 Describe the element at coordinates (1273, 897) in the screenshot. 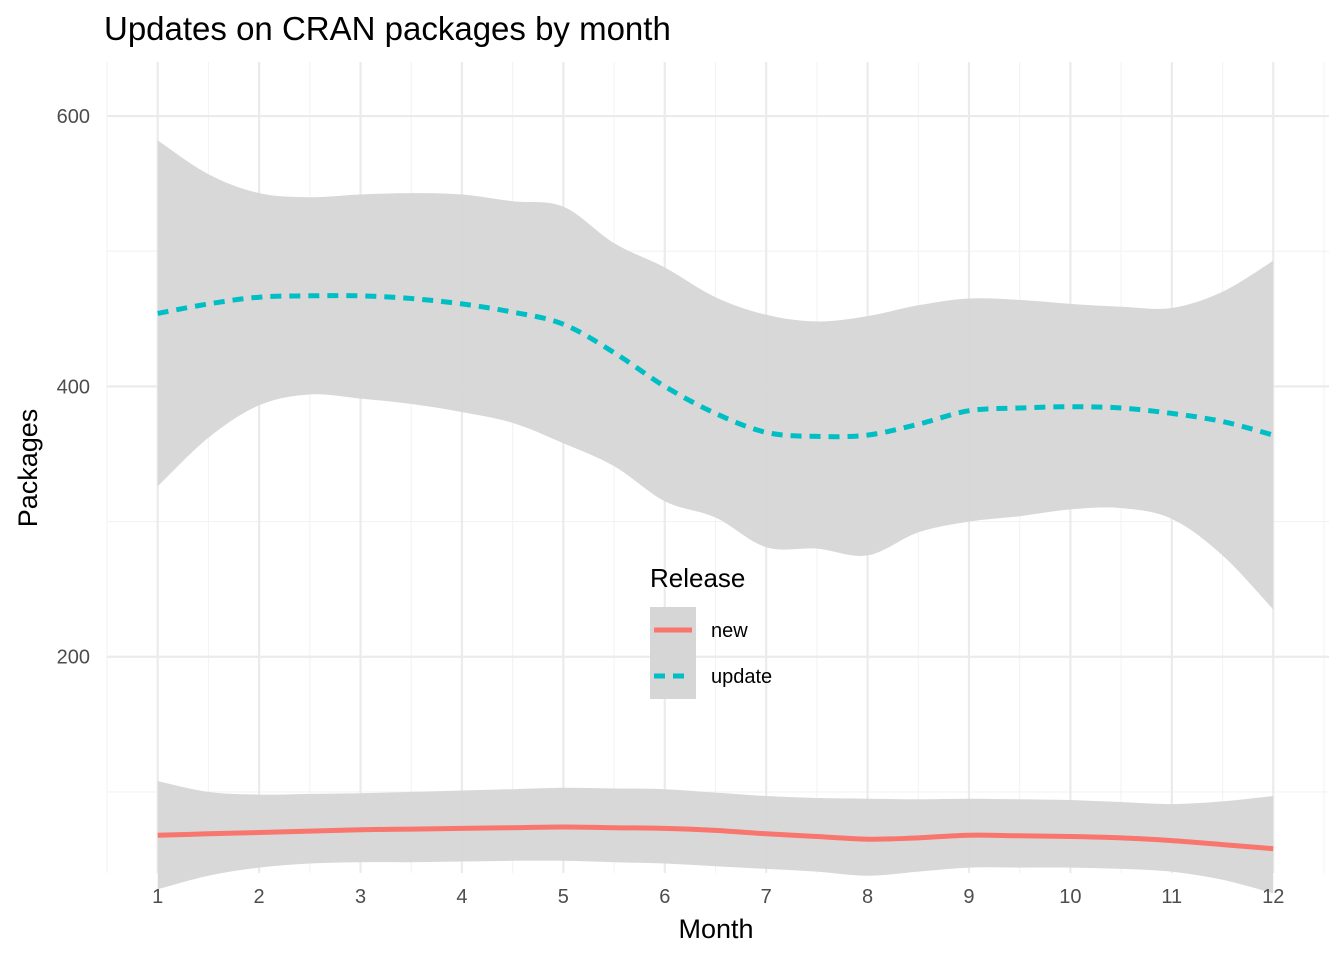

I see `x-tick-label: 12` at that location.